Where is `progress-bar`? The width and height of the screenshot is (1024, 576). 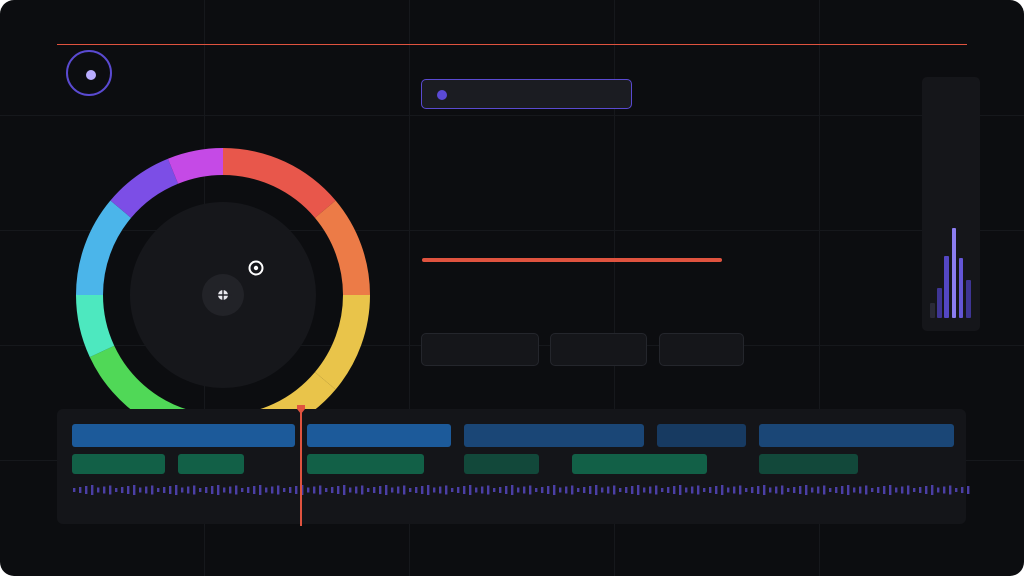
progress-bar is located at coordinates (572, 260).